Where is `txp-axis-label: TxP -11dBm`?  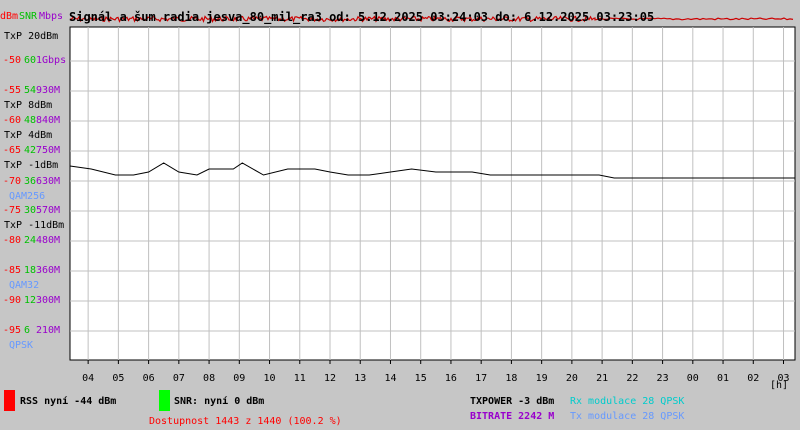 txp-axis-label: TxP -11dBm is located at coordinates (34, 225).